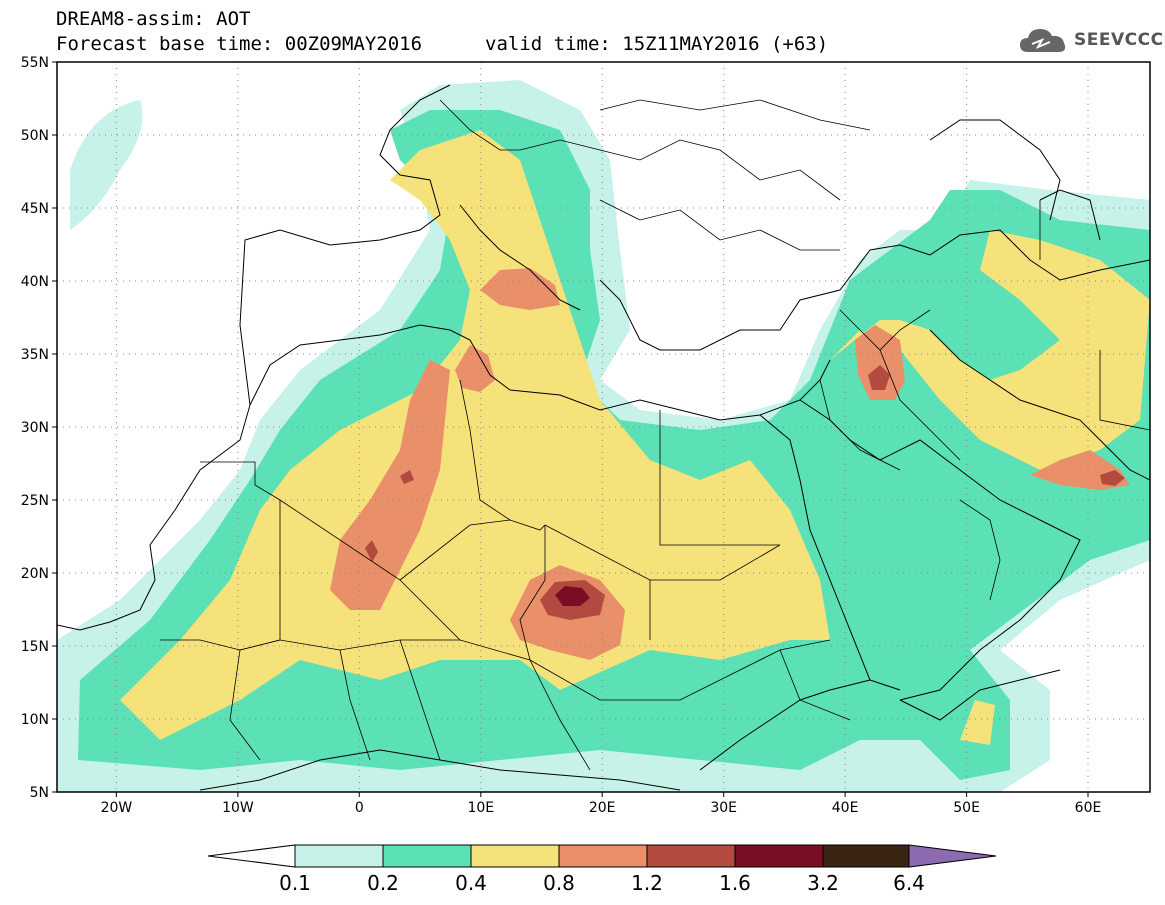 This screenshot has width=1165, height=905. Describe the element at coordinates (117, 808) in the screenshot. I see `lon-label: 20W` at that location.